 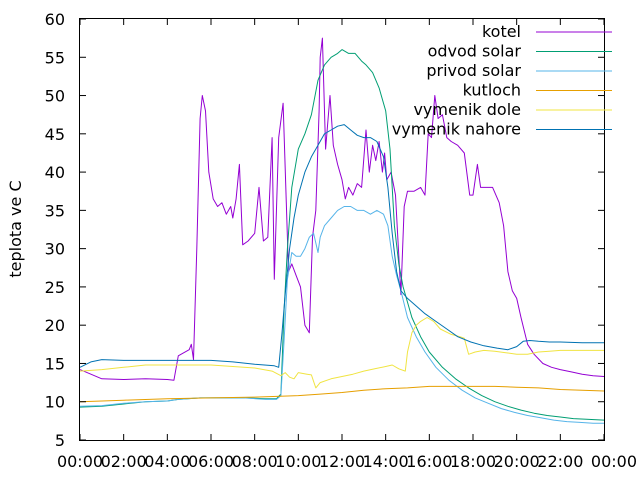 What do you see at coordinates (55, 210) in the screenshot?
I see `y-tick-label: 35` at bounding box center [55, 210].